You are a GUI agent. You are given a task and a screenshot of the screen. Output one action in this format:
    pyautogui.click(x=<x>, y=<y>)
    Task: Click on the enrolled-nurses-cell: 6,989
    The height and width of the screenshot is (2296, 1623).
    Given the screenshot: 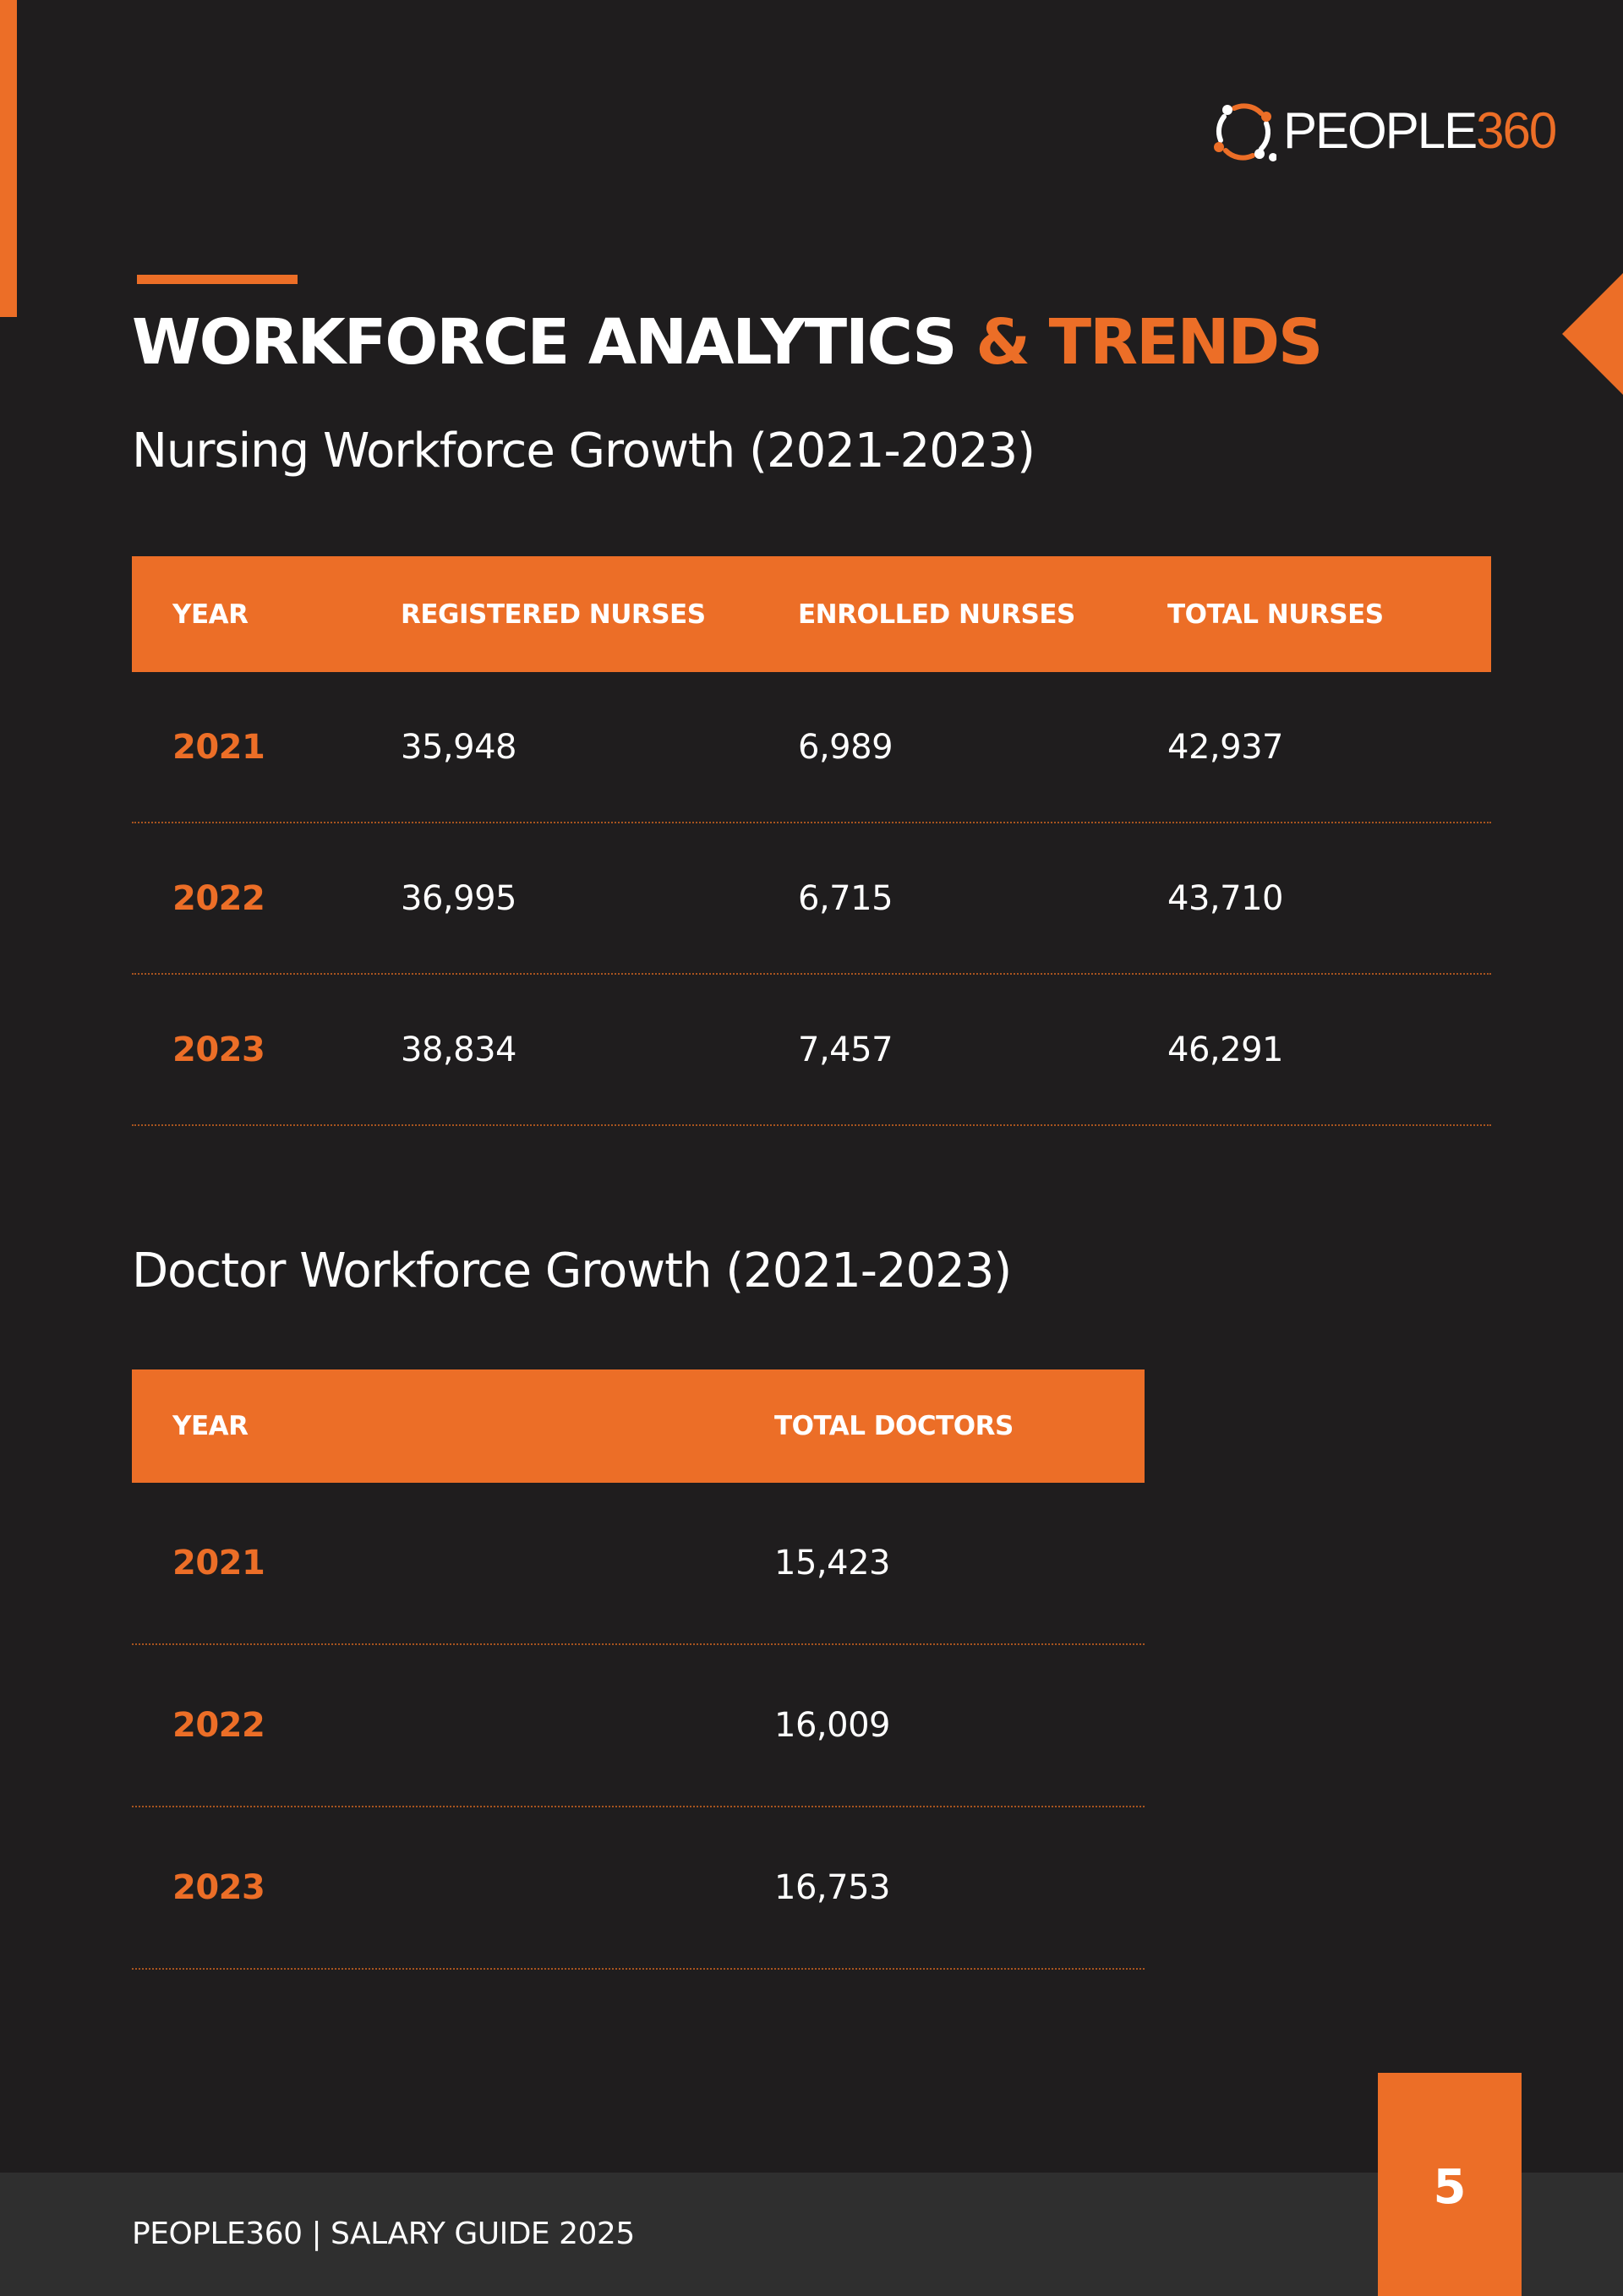 What is the action you would take?
    pyautogui.click(x=846, y=747)
    